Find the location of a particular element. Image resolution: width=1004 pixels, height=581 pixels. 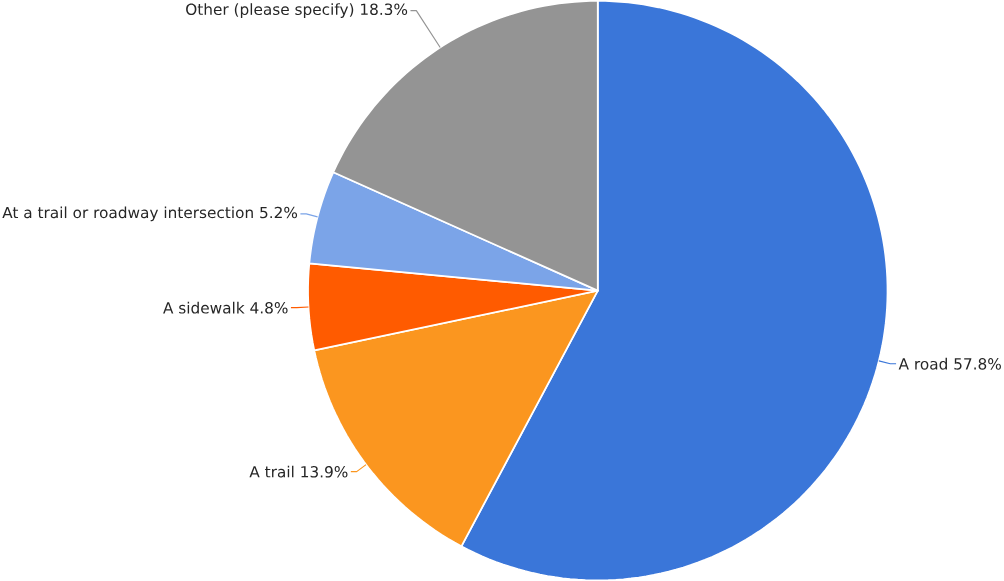

data-label: 13.9% is located at coordinates (324, 471).